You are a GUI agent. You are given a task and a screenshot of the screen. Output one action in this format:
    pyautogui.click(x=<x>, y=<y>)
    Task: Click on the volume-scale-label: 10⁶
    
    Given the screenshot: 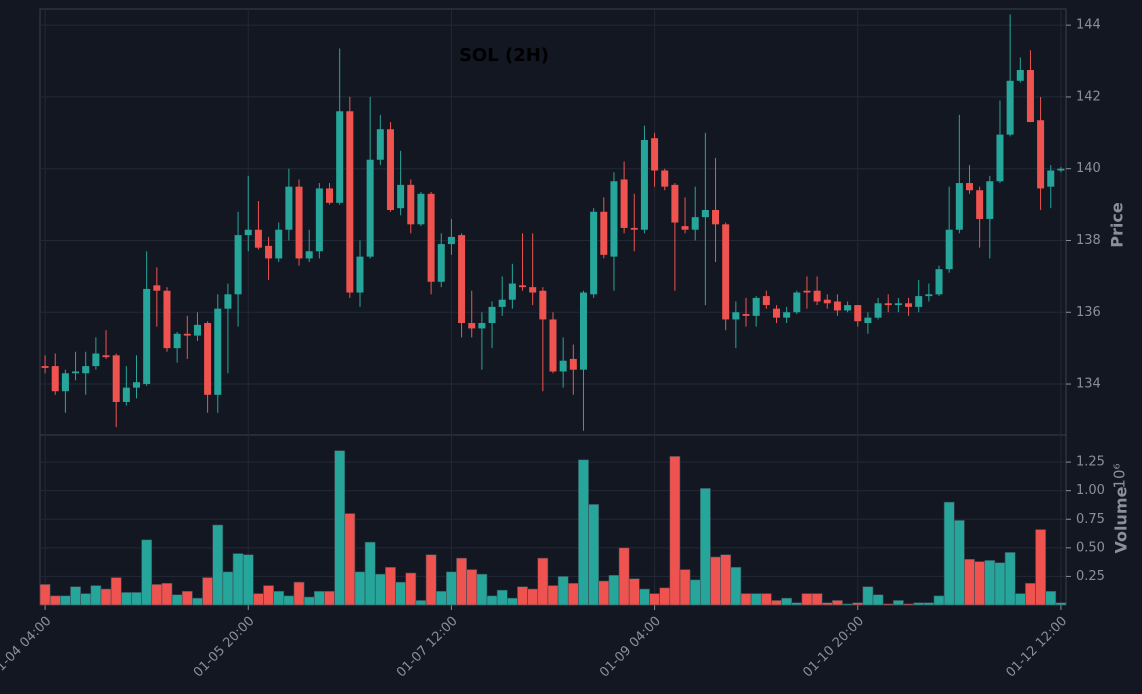 What is the action you would take?
    pyautogui.click(x=1120, y=475)
    